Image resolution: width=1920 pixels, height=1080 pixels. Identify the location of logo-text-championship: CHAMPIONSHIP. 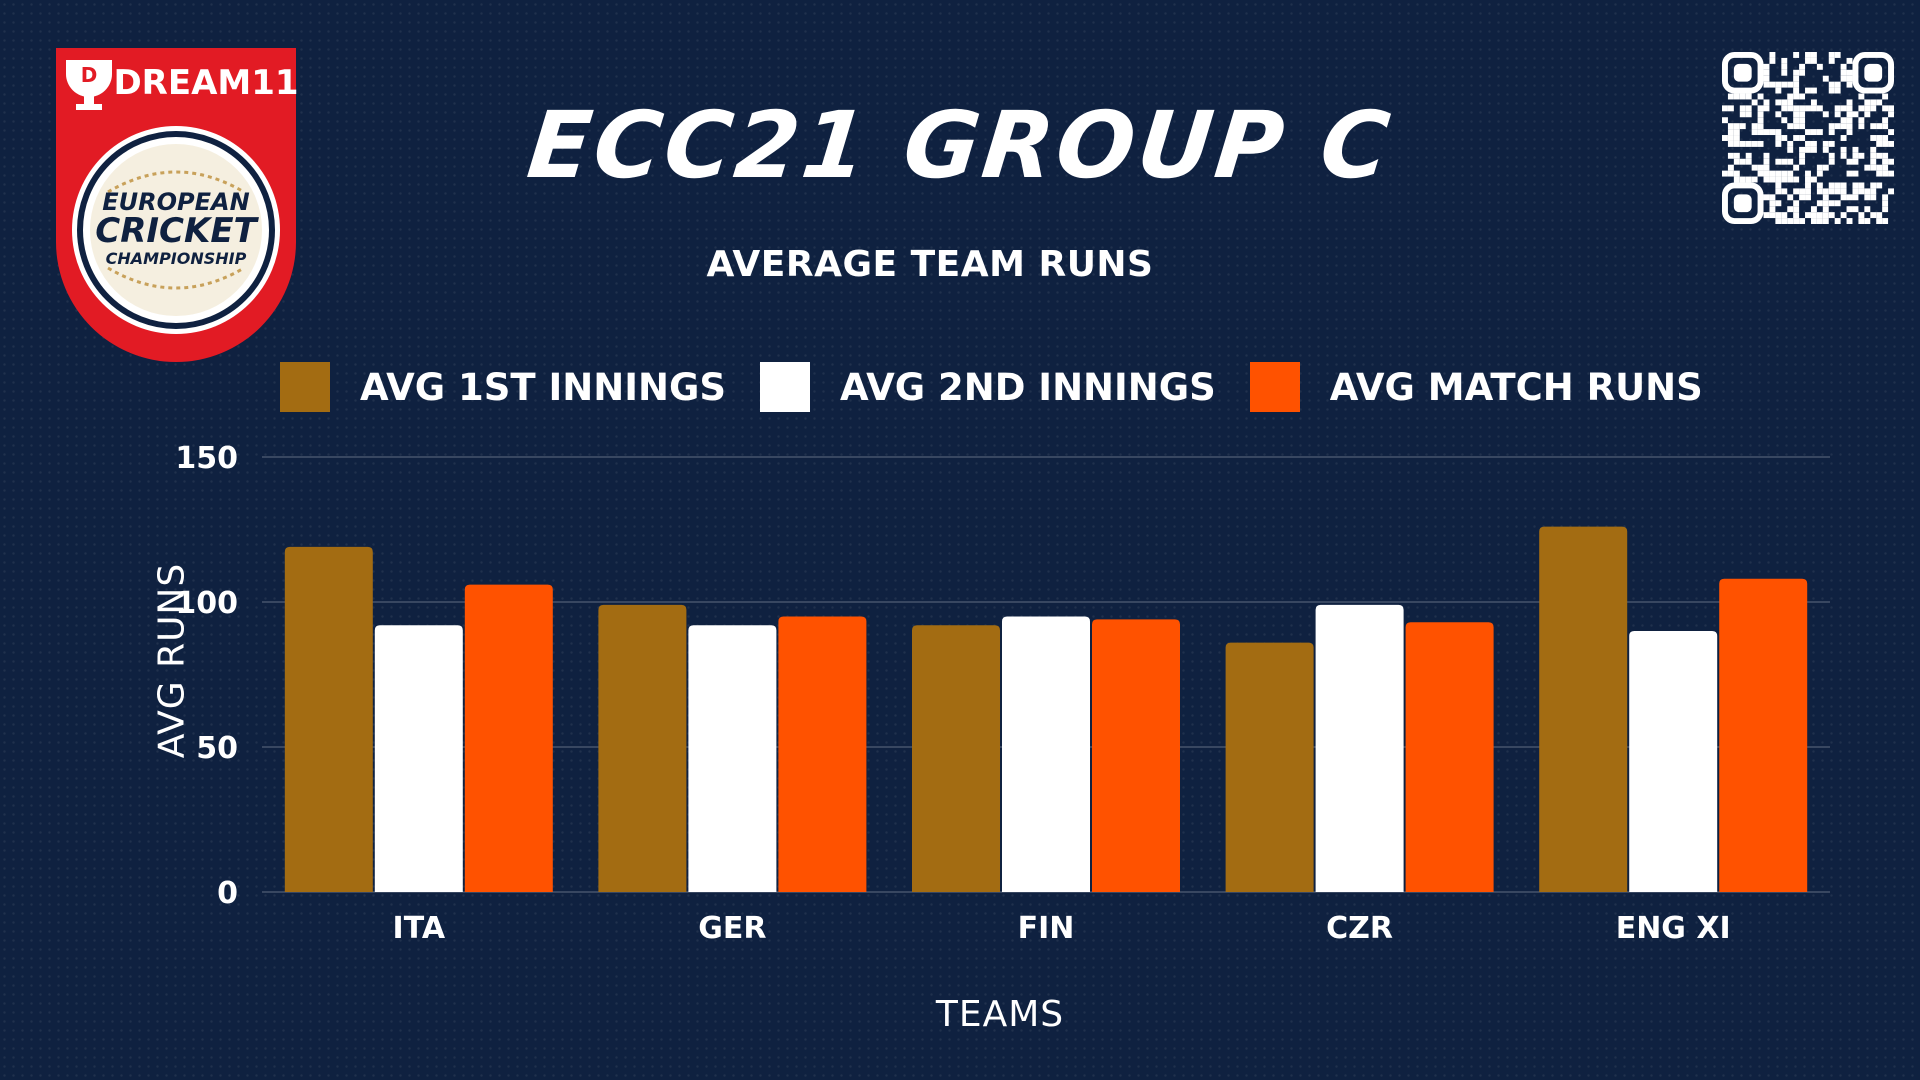
(176, 258).